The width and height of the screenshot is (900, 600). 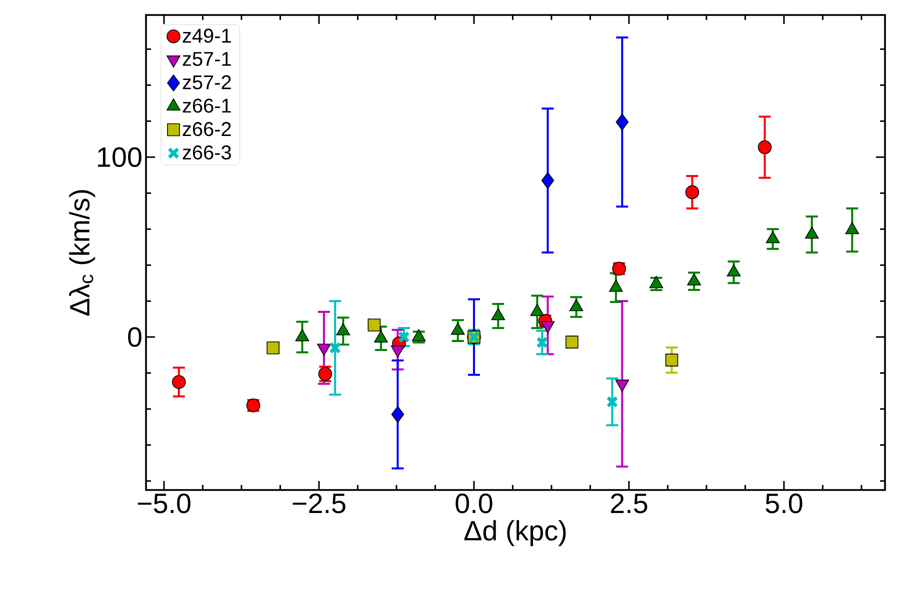 I want to click on legend-label: z66-1, so click(x=206, y=105).